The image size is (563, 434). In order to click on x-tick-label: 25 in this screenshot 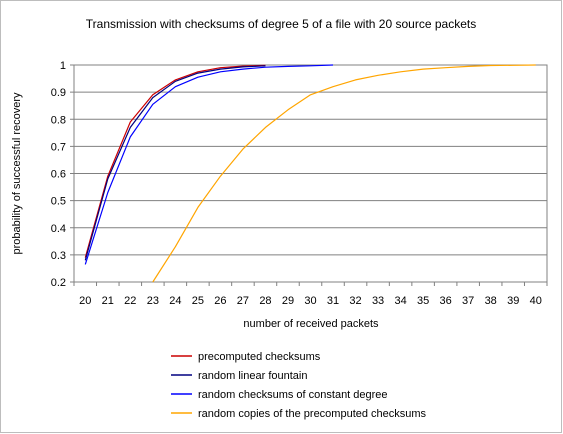, I will do `click(198, 301)`.